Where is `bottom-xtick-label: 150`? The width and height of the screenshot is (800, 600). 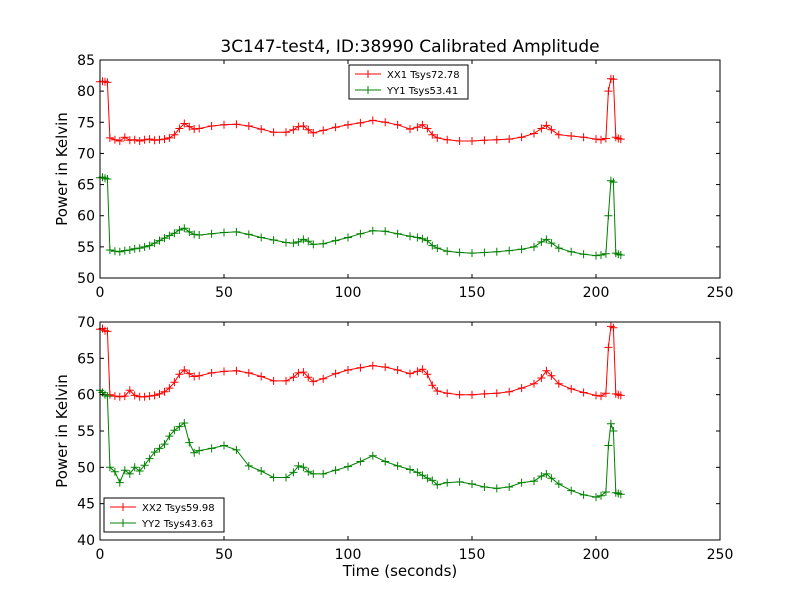 bottom-xtick-label: 150 is located at coordinates (472, 555).